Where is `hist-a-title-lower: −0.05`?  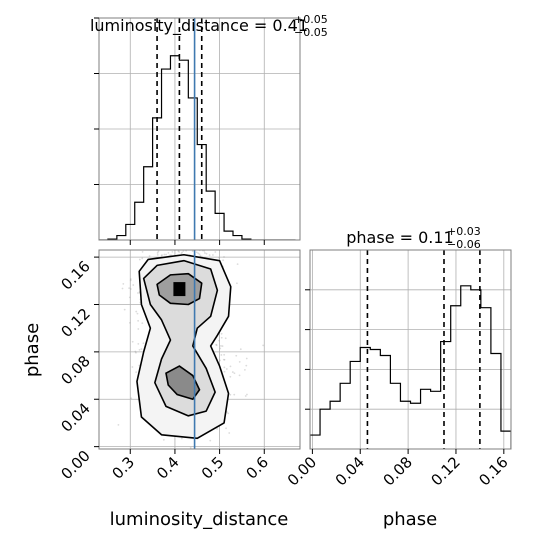
hist-a-title-lower: −0.05 is located at coordinates (311, 32).